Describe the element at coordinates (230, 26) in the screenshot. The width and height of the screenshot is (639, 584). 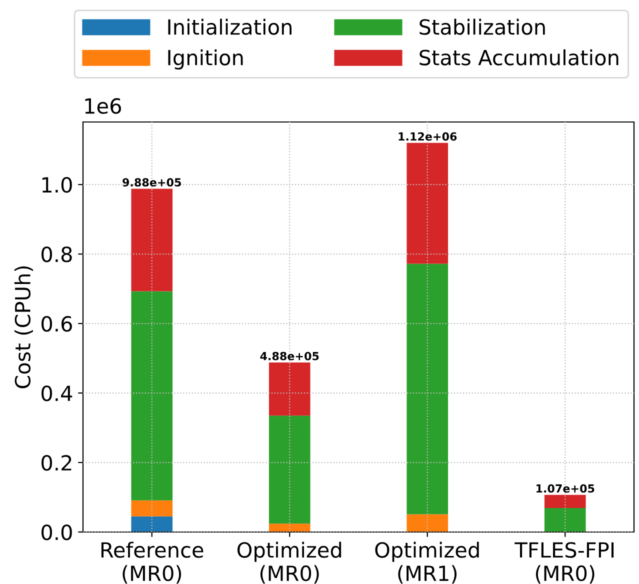
I see `legend-label: Initialization` at that location.